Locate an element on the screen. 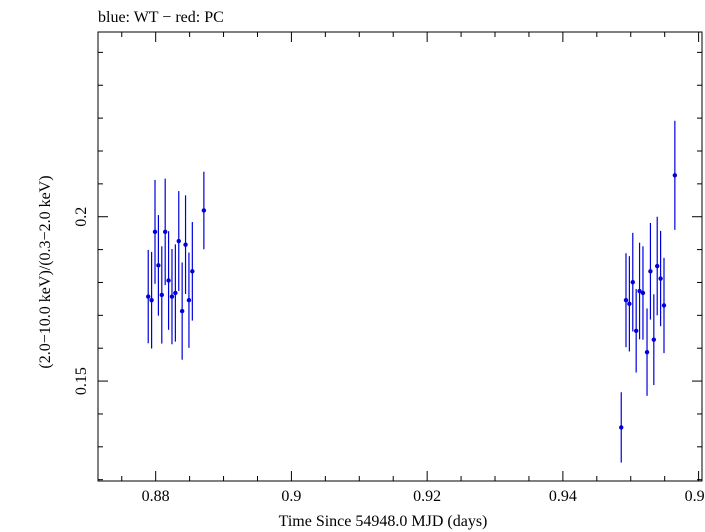  x-tick-label: 0.88 is located at coordinates (156, 496).